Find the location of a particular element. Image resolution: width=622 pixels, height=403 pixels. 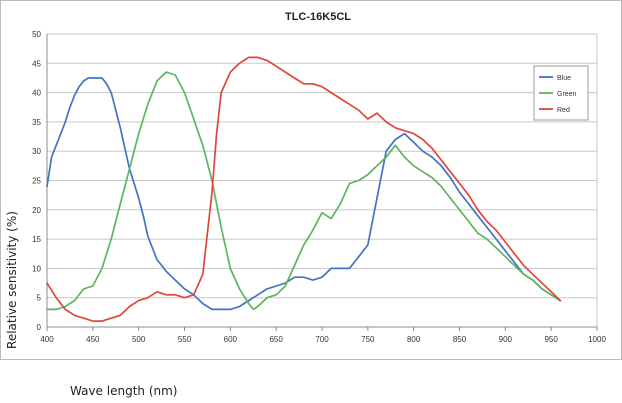

x-tick-label: 550 is located at coordinates (185, 339).